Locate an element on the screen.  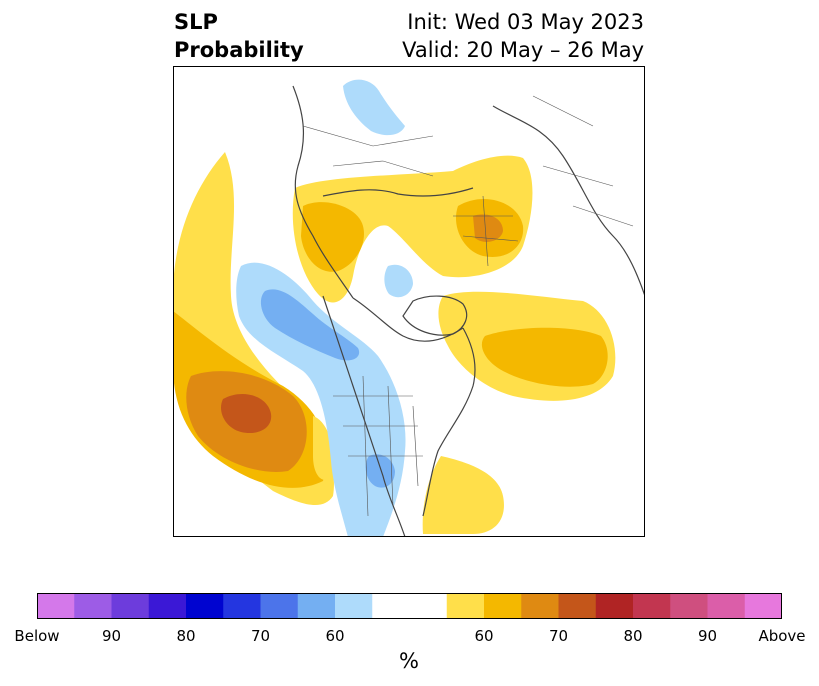
colorbar-unit: % is located at coordinates (409, 661).